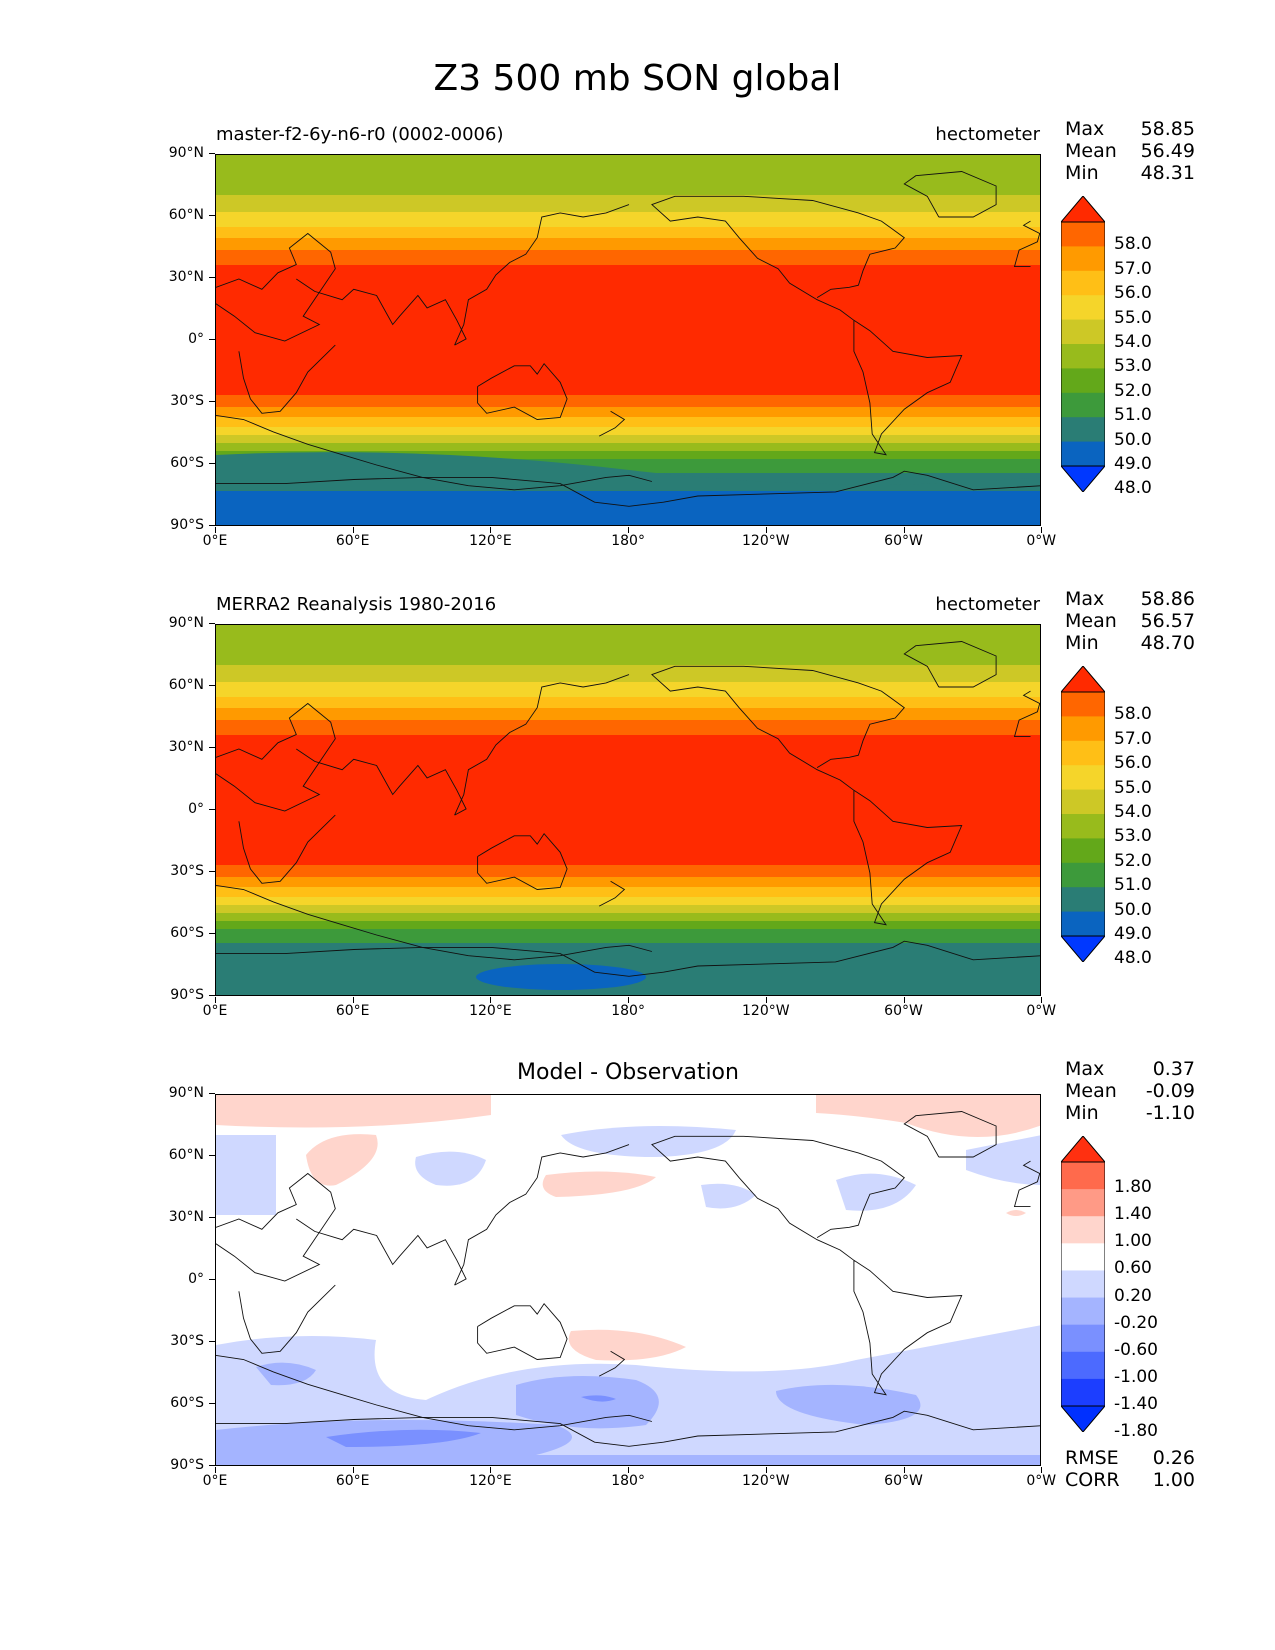 The height and width of the screenshot is (1650, 1275). I want to click on map-observation, so click(628, 810).